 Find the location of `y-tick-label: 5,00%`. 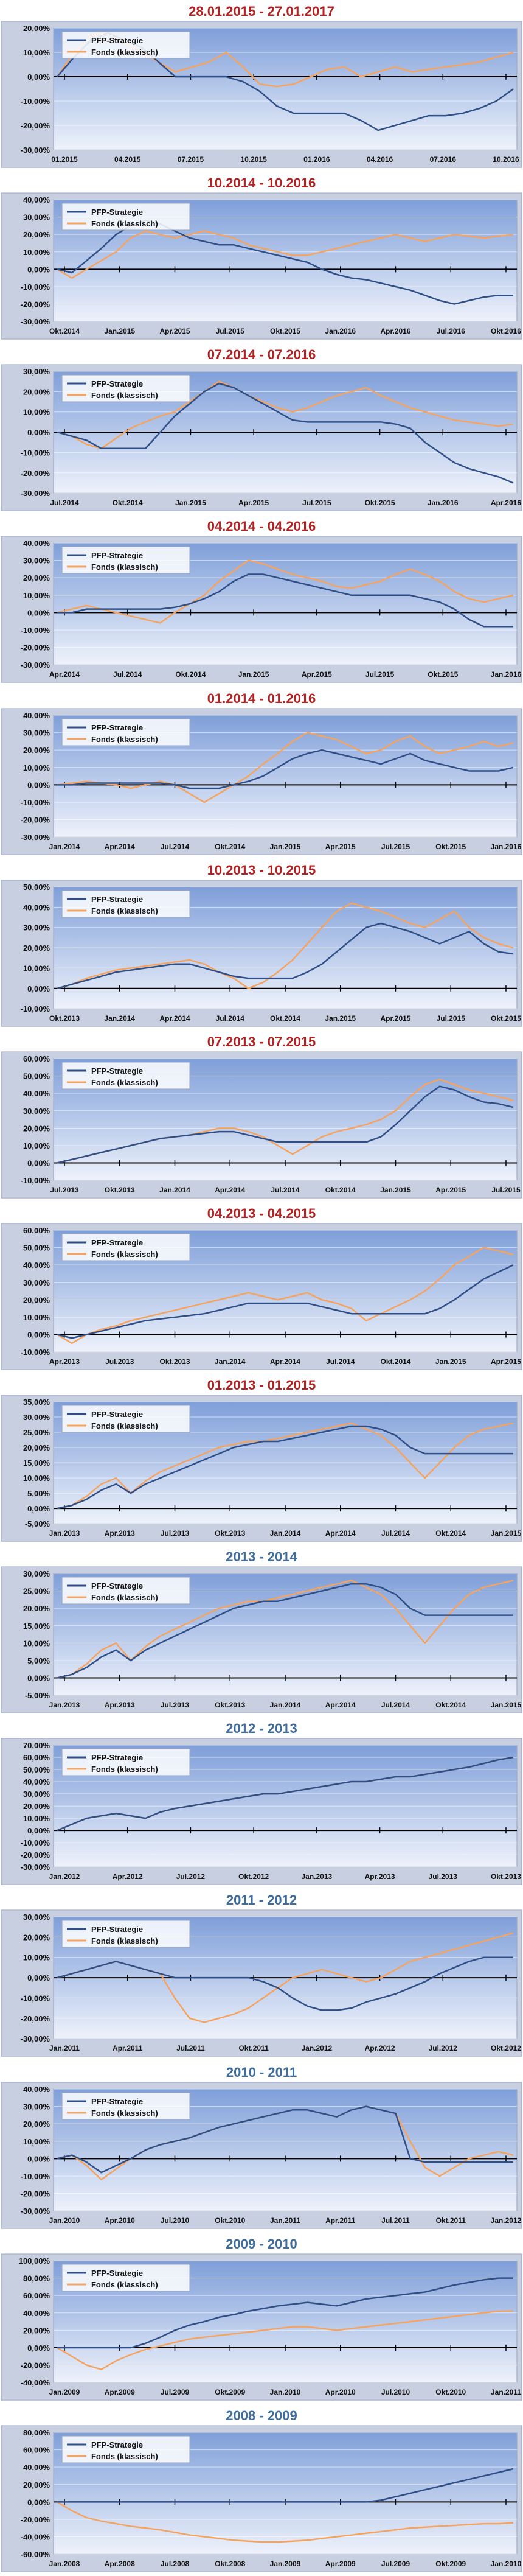

y-tick-label: 5,00% is located at coordinates (39, 1493).